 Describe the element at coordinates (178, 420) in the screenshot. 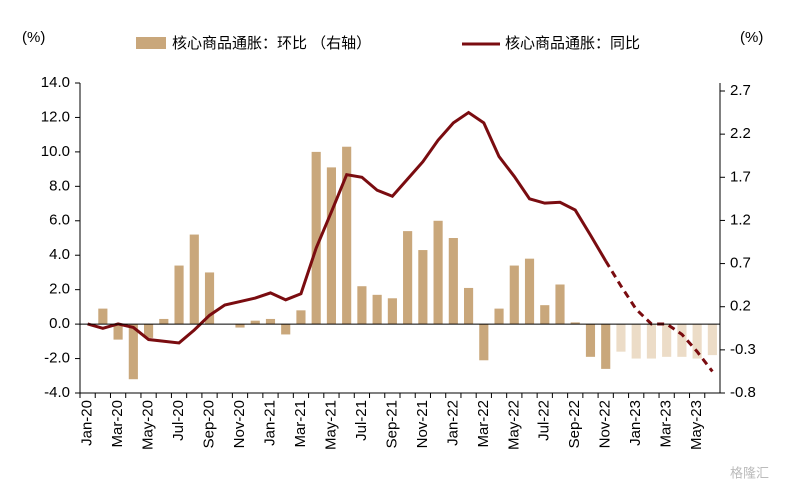

I see `x-tick-label: Jul-20` at that location.